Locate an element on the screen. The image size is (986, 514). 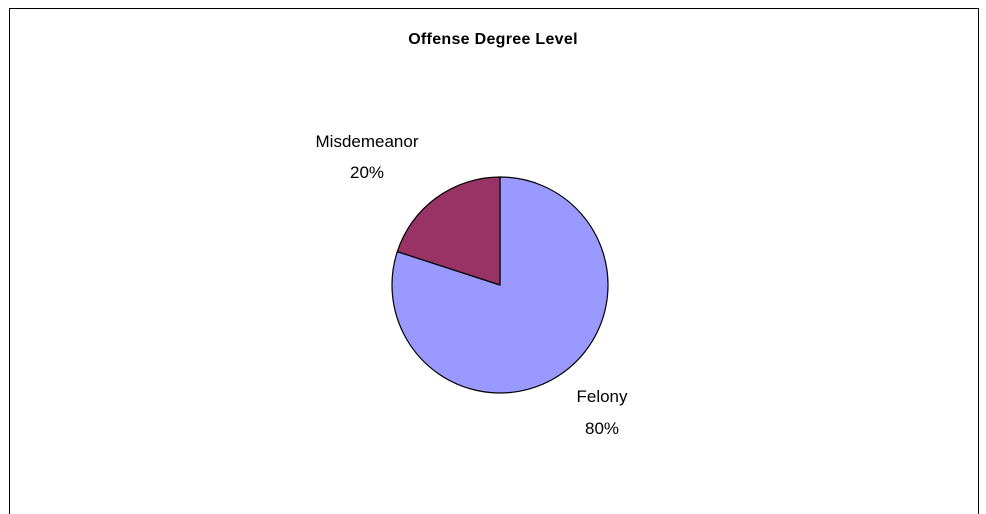
chart-title: Offense Degree Level is located at coordinates (493, 39).